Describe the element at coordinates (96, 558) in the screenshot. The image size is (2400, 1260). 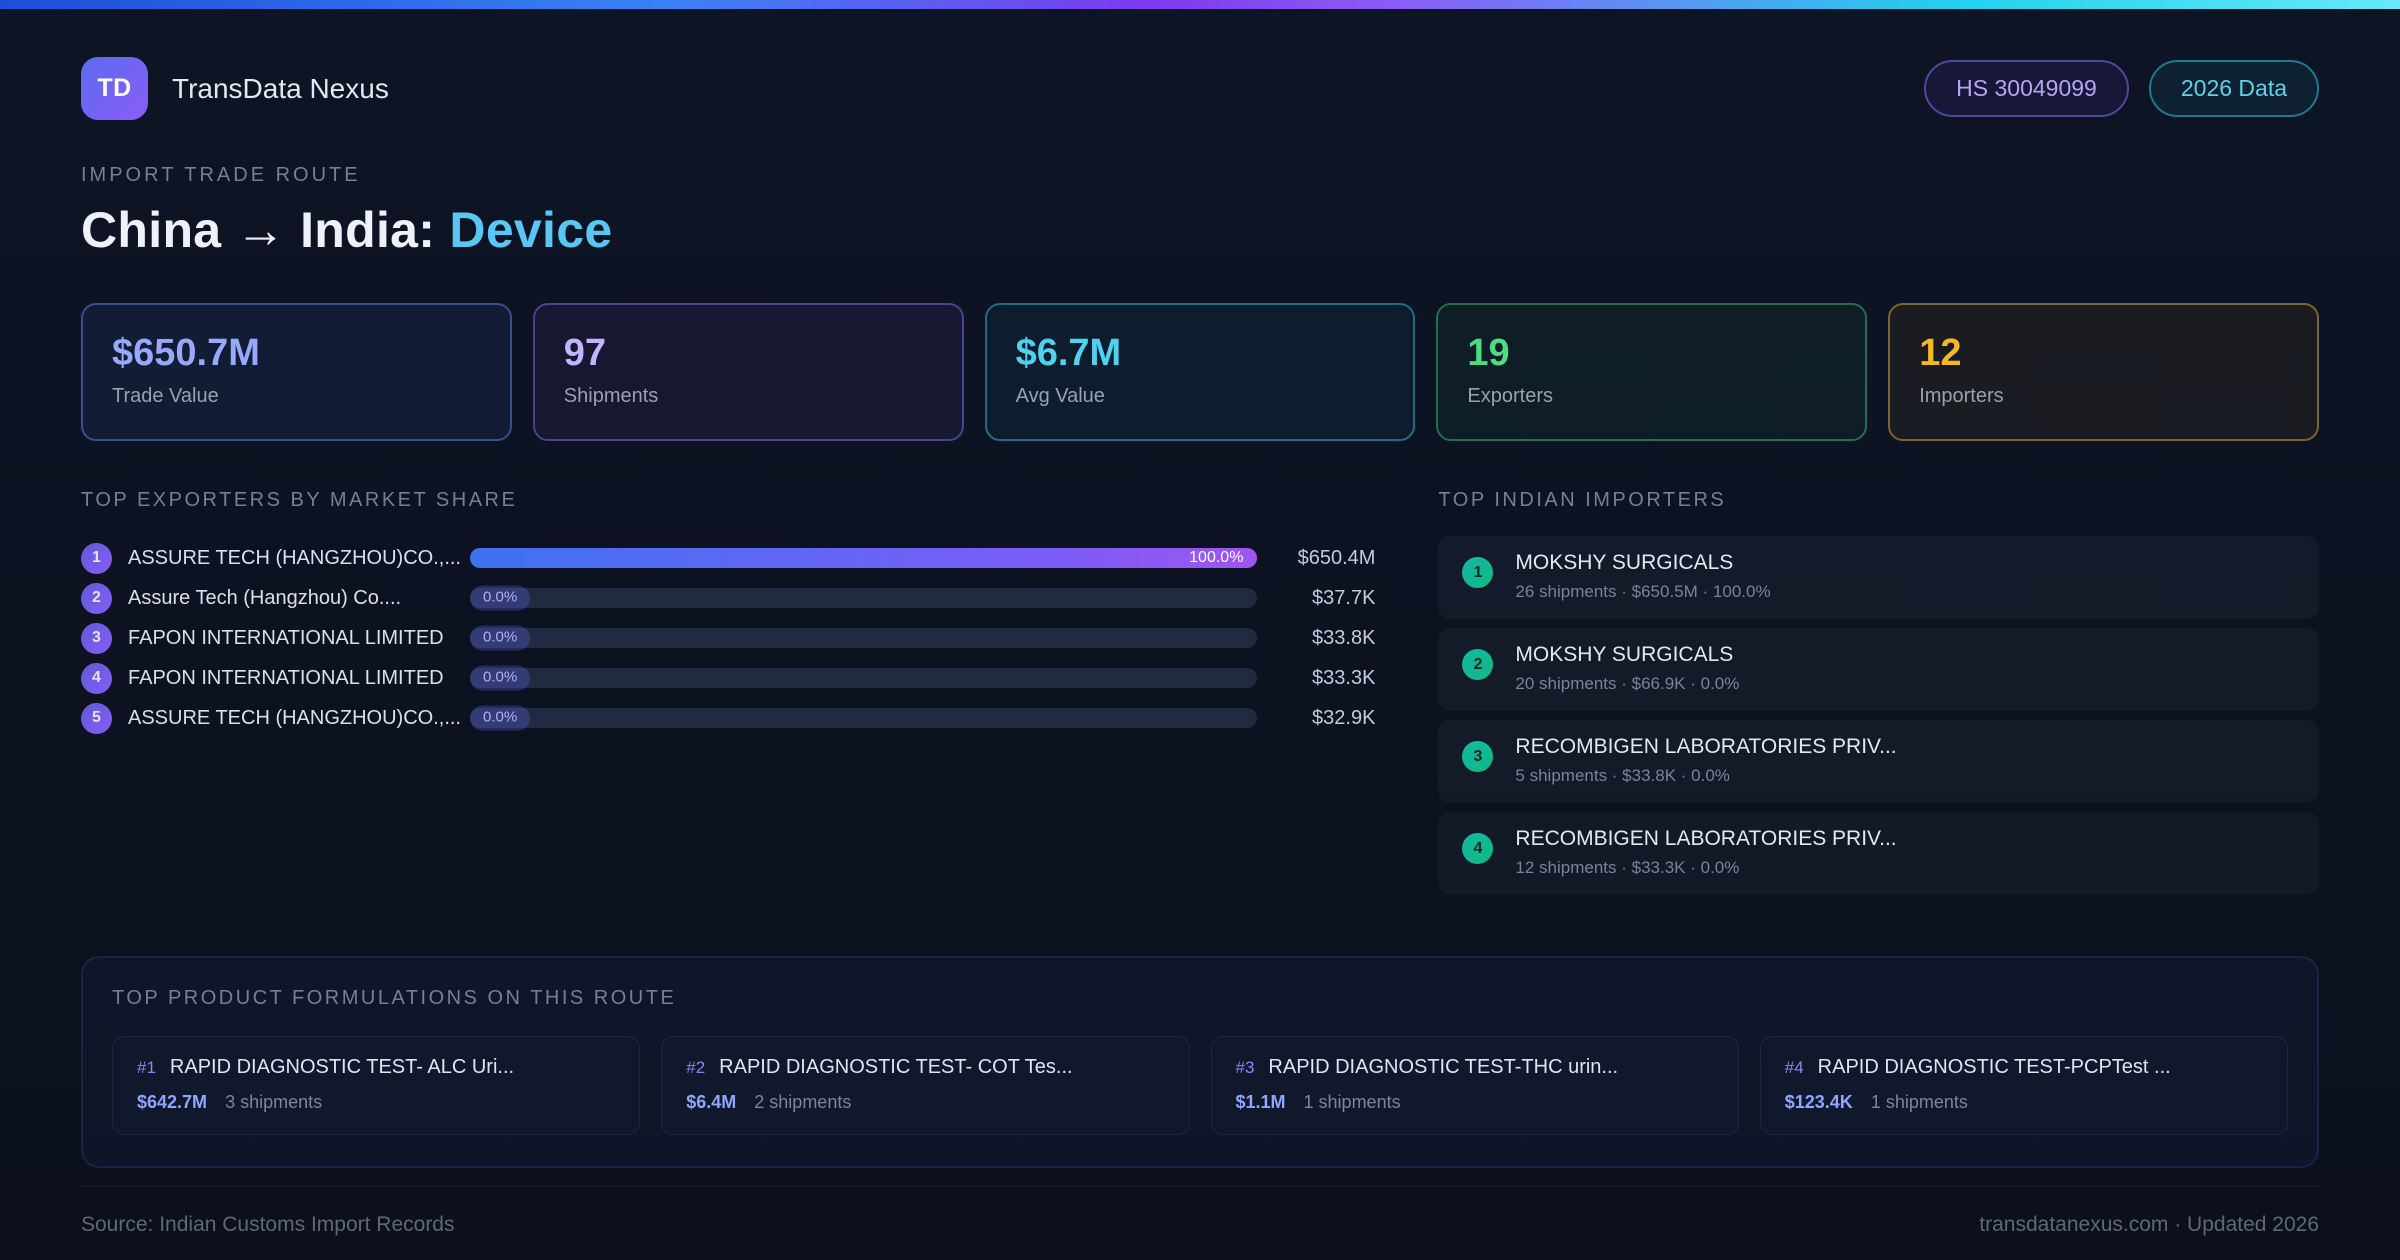
I see `exporter-rank-badge: 1` at that location.